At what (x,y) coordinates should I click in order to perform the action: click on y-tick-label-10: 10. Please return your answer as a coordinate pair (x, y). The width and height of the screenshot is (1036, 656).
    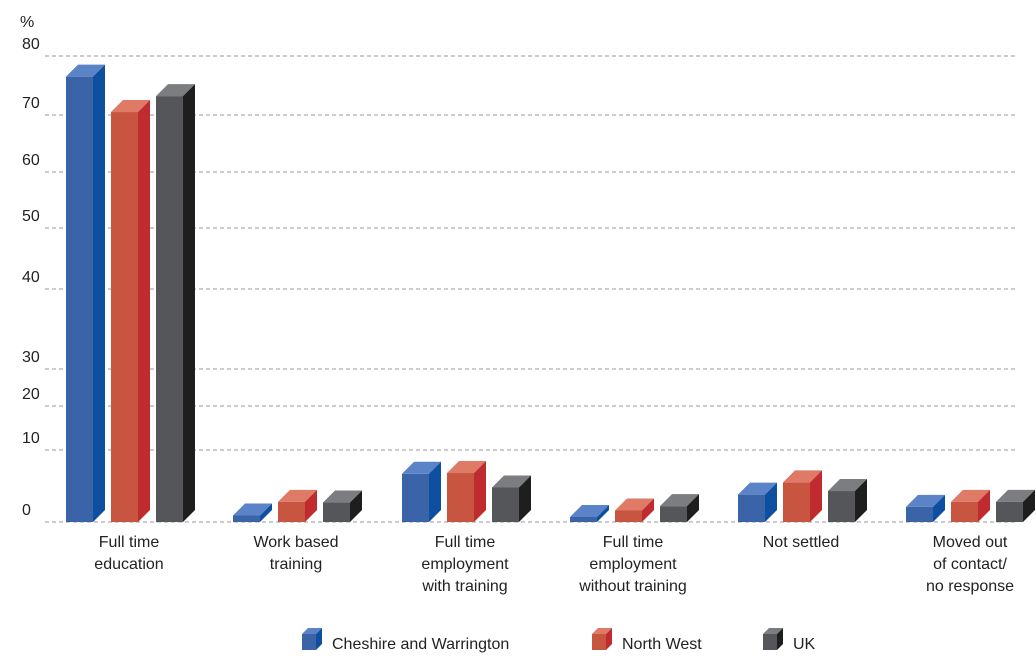
    Looking at the image, I should click on (31, 438).